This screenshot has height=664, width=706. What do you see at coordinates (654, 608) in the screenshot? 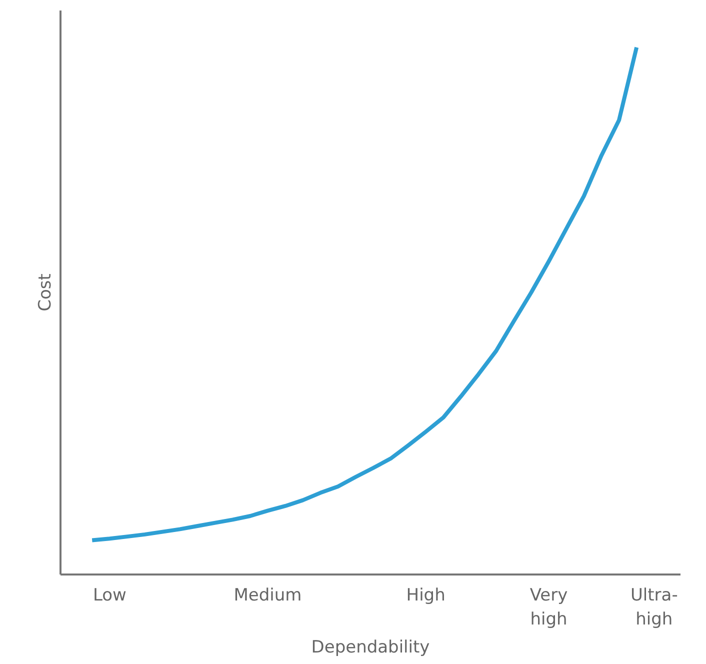
I see `x-tick-label: Ultra- high` at bounding box center [654, 608].